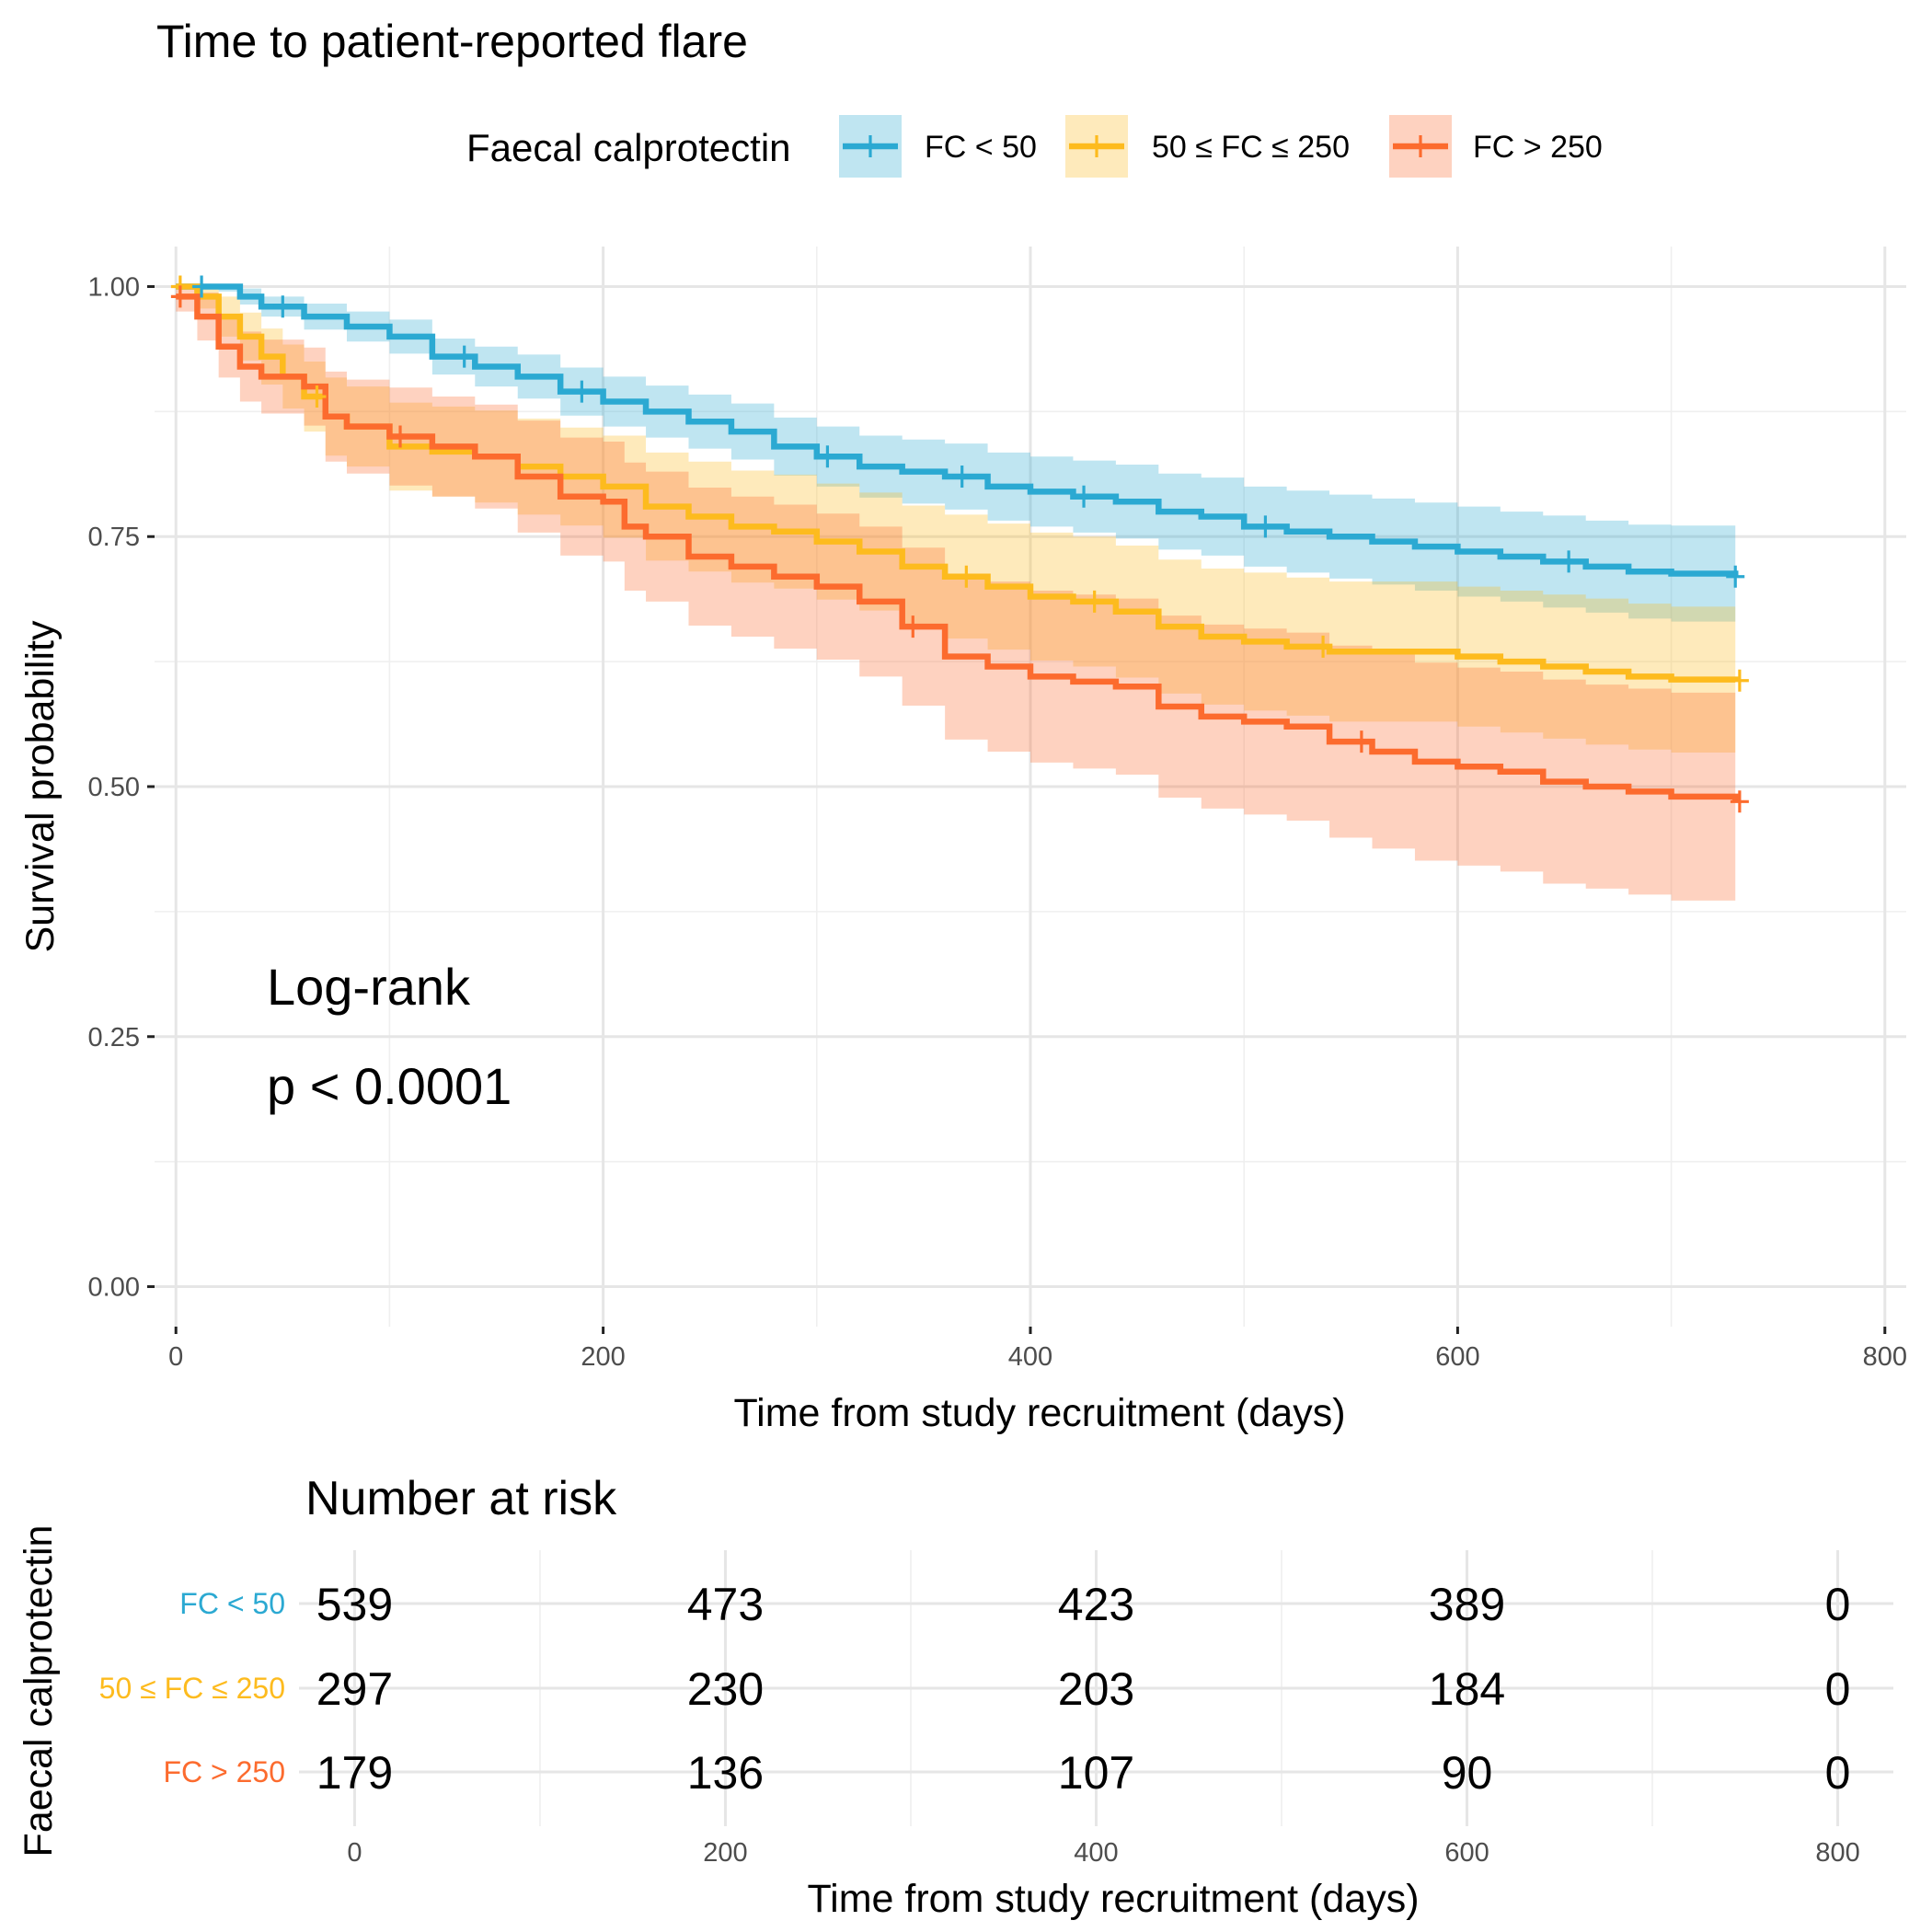 The height and width of the screenshot is (1932, 1932). What do you see at coordinates (1030, 1357) in the screenshot?
I see `x-tick-label: 400` at bounding box center [1030, 1357].